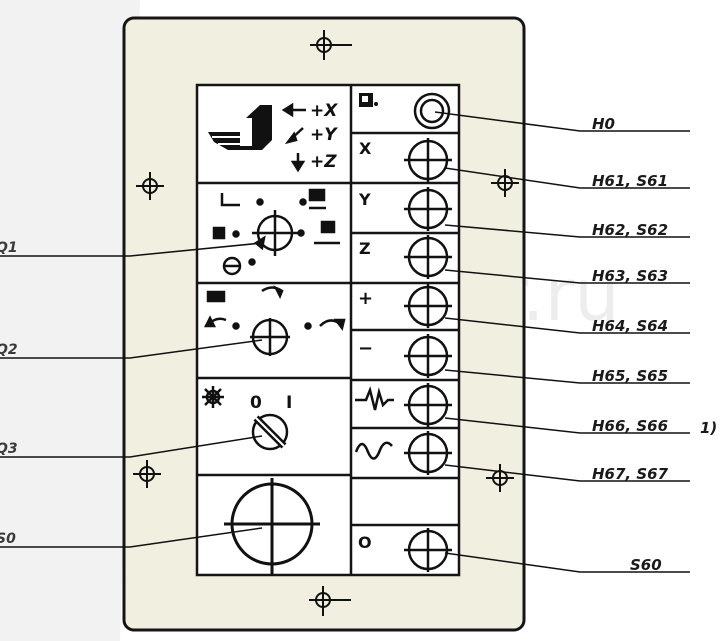  Describe the element at coordinates (630, 426) in the screenshot. I see `callout-h66: H66, S66` at that location.